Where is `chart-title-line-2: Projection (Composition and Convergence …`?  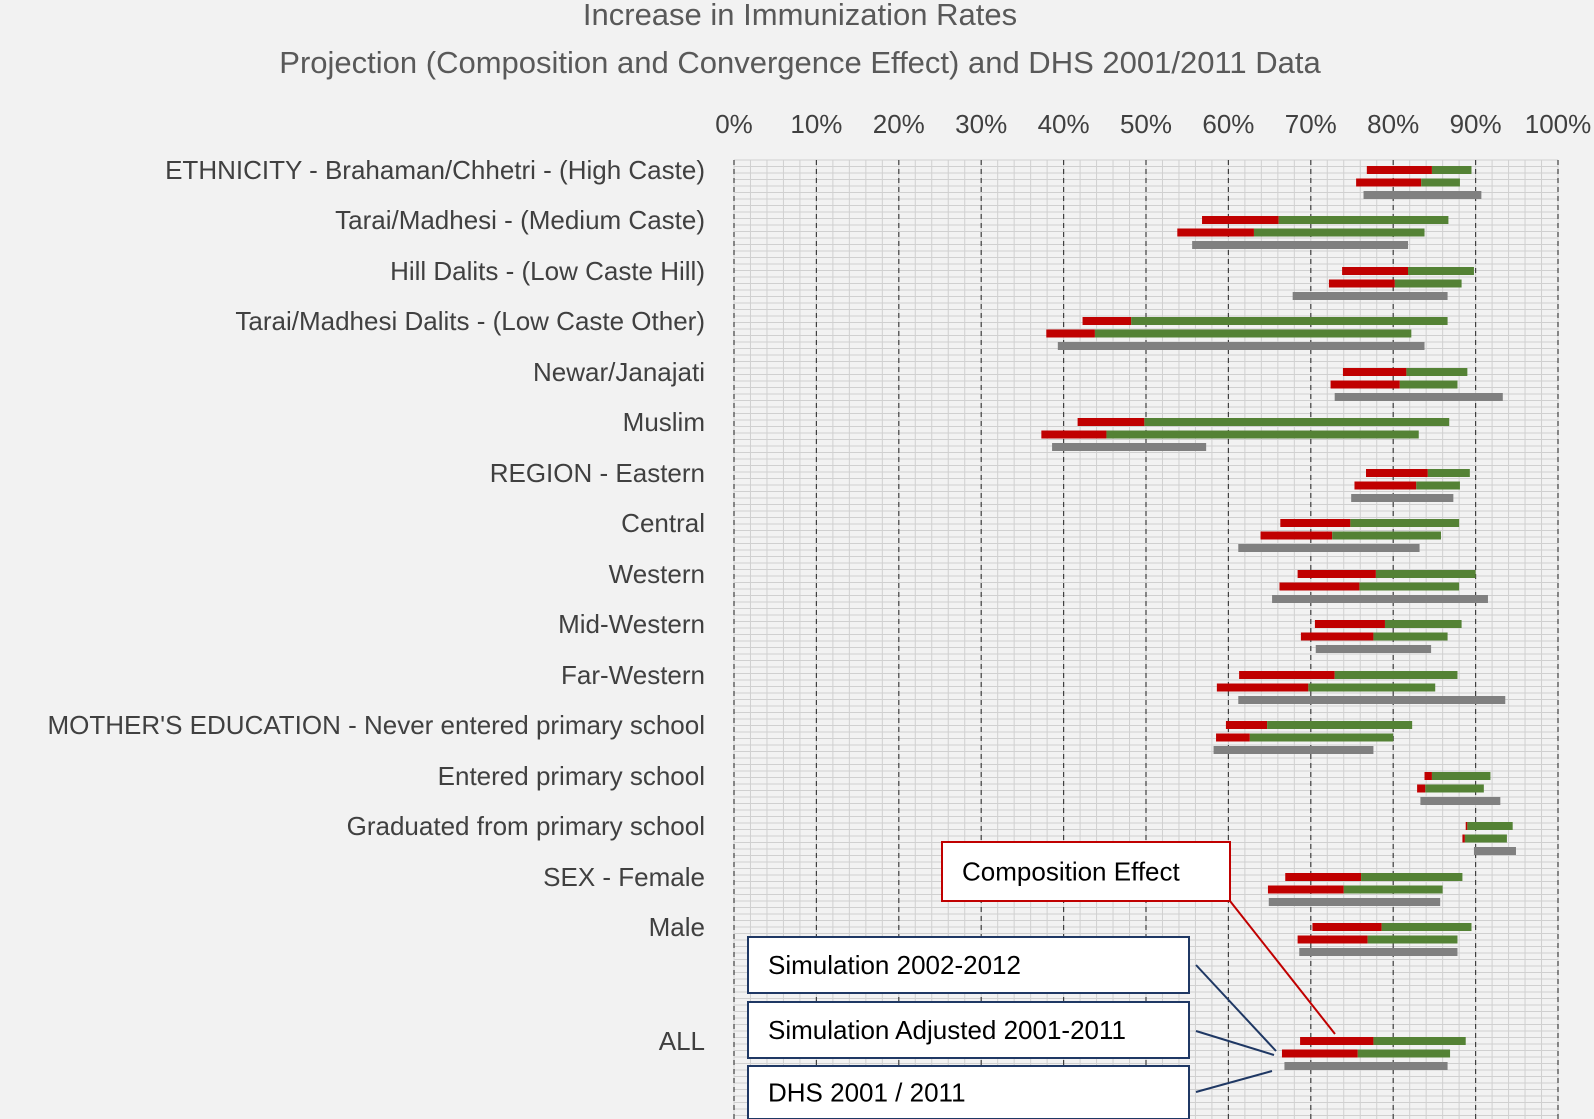 chart-title-line-2: Projection (Composition and Convergence … is located at coordinates (800, 62).